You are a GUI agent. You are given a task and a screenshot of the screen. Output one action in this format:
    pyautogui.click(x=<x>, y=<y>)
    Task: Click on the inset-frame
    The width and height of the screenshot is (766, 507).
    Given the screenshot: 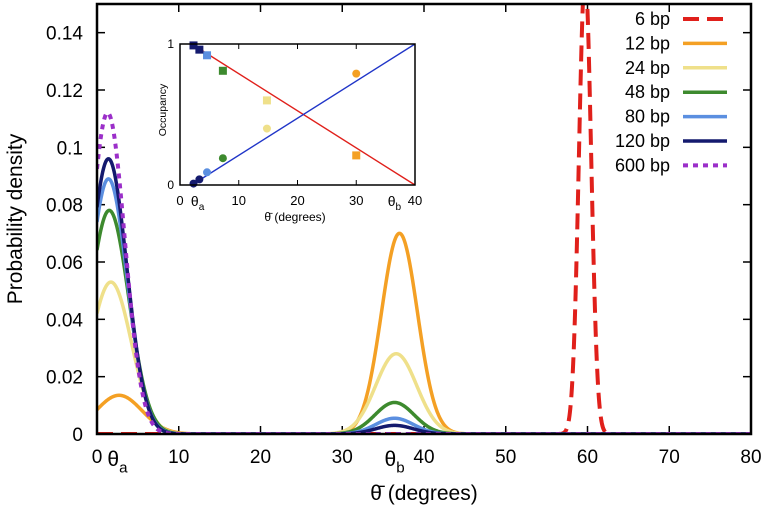 What is the action you would take?
    pyautogui.click(x=297, y=114)
    